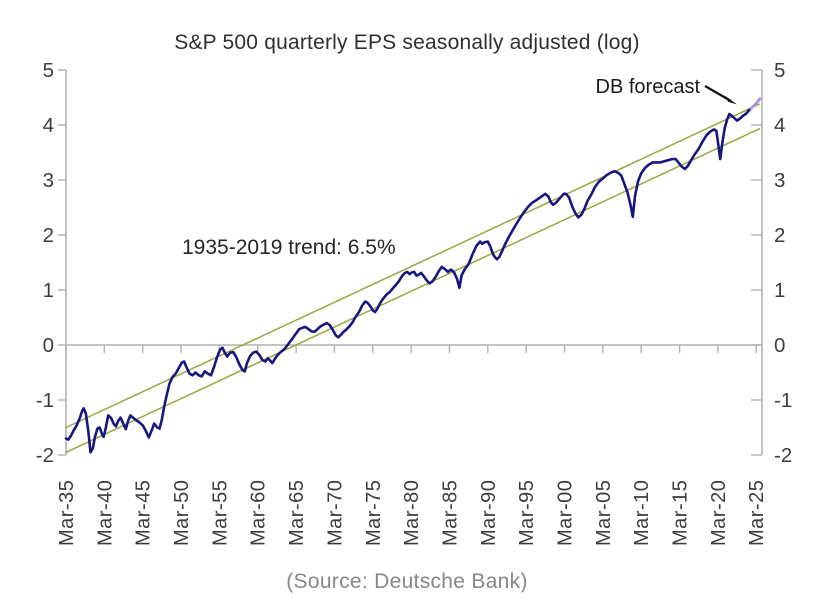 The width and height of the screenshot is (814, 604). Describe the element at coordinates (779, 235) in the screenshot. I see `y-tick-label-right: 2` at that location.